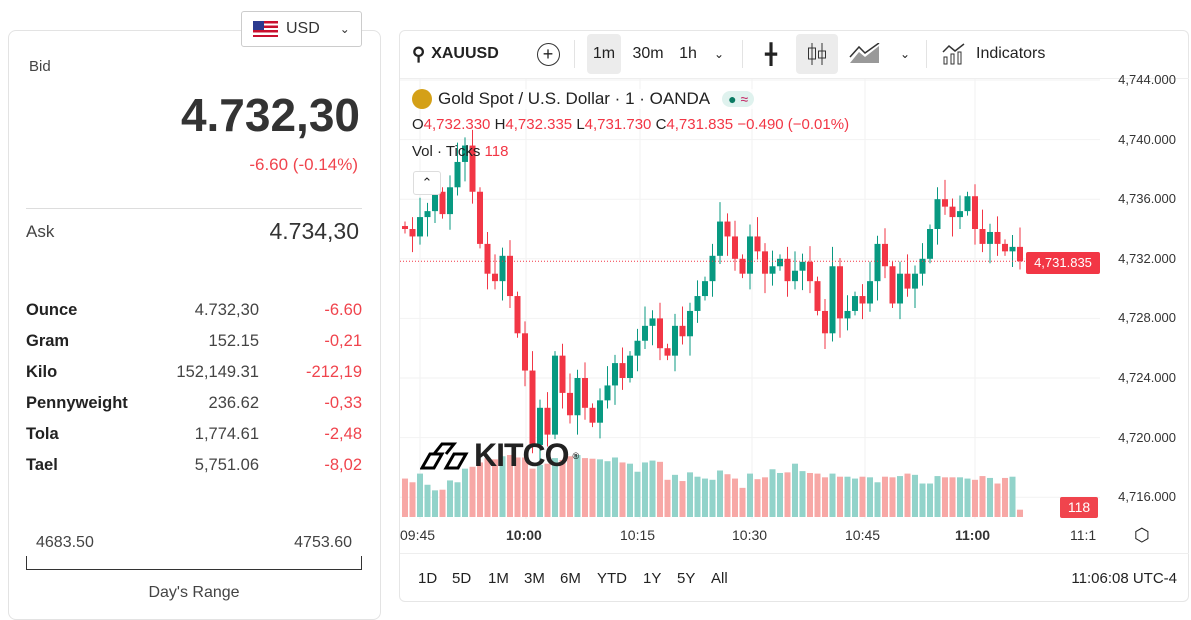 Image resolution: width=1191 pixels, height=620 pixels. I want to click on range-button-5d: 5D, so click(462, 578).